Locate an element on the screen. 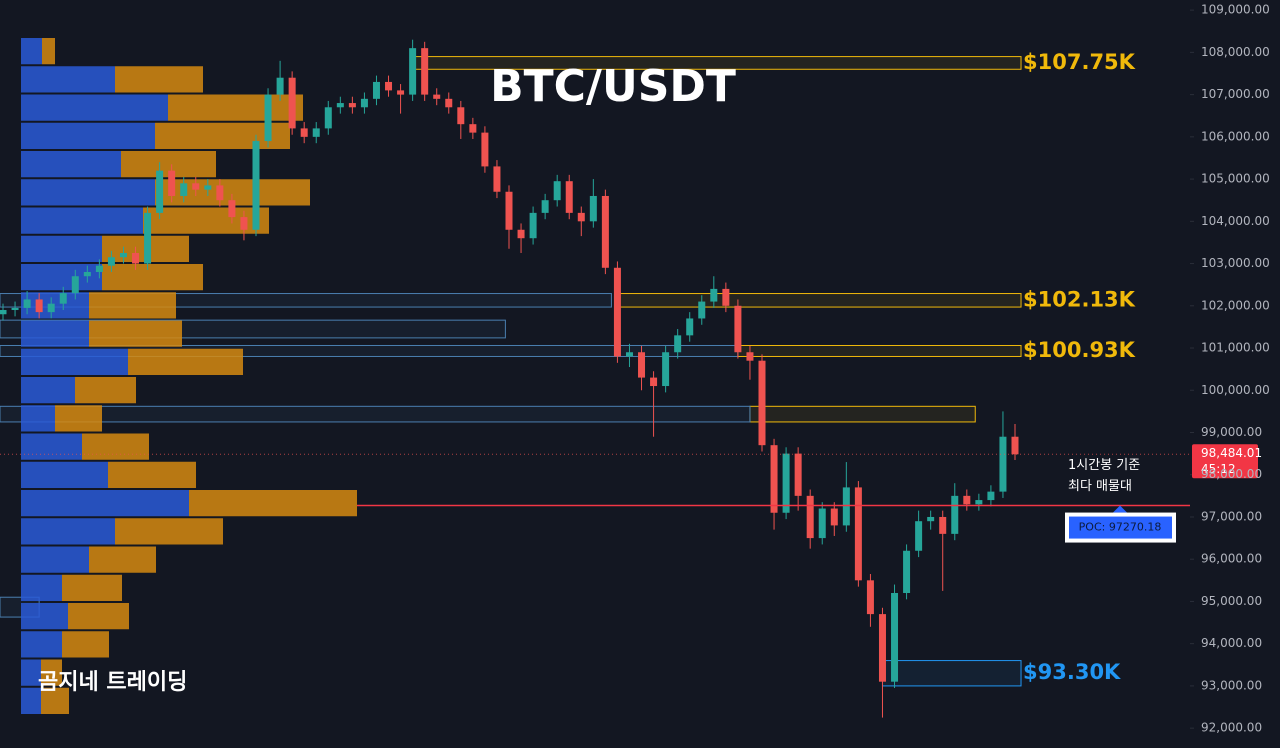 The height and width of the screenshot is (748, 1280). y-tick-label: 92,000.00 is located at coordinates (1231, 728).